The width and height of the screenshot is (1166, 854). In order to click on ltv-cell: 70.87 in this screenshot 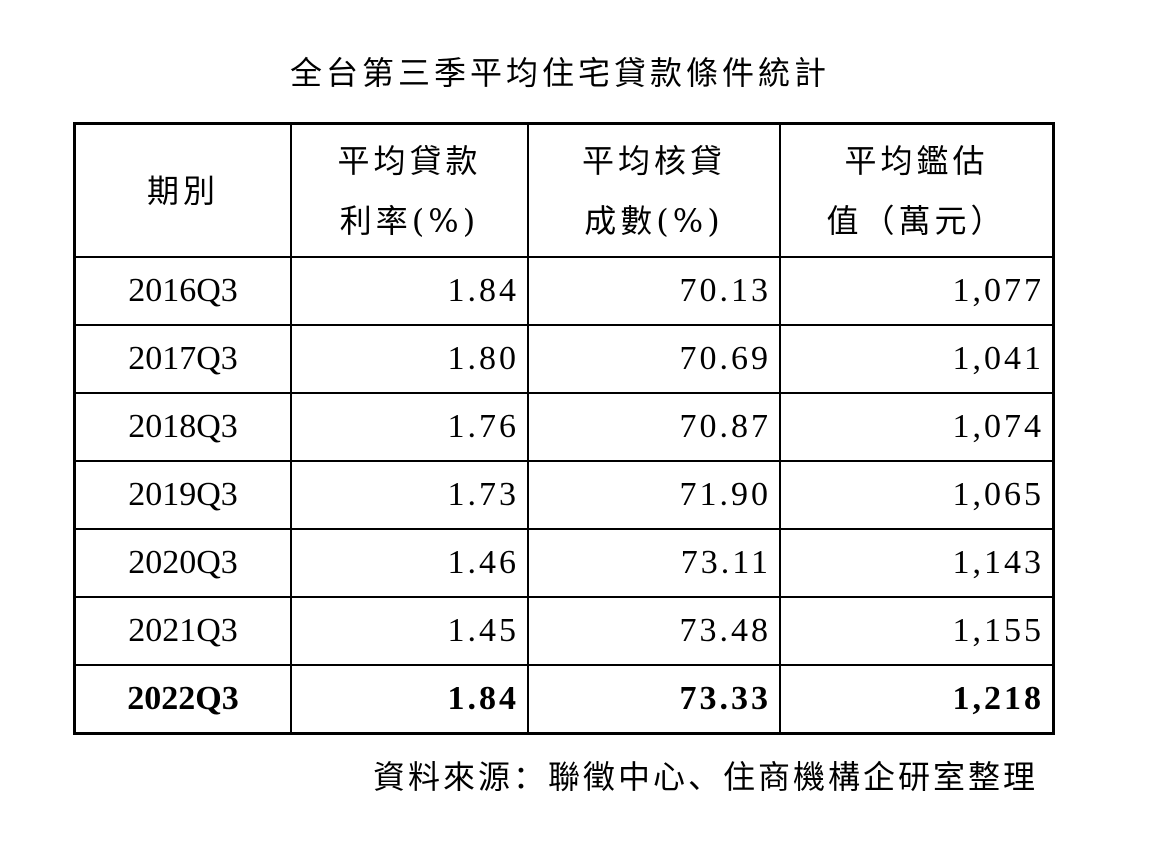, I will do `click(654, 427)`.